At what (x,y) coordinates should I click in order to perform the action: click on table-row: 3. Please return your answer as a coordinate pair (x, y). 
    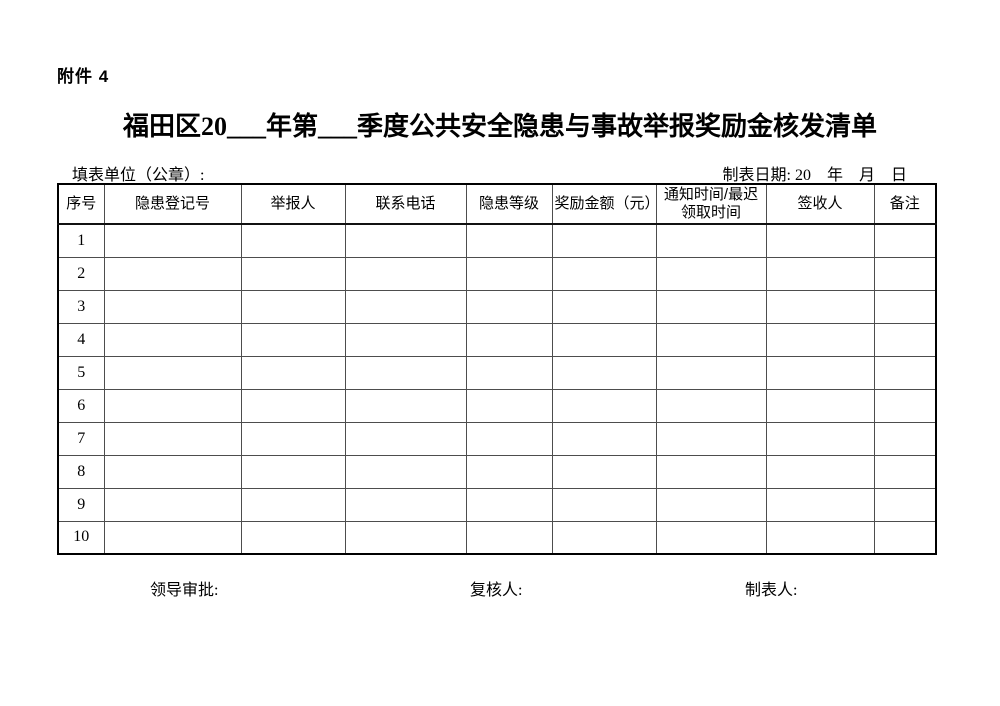
    Looking at the image, I should click on (497, 306).